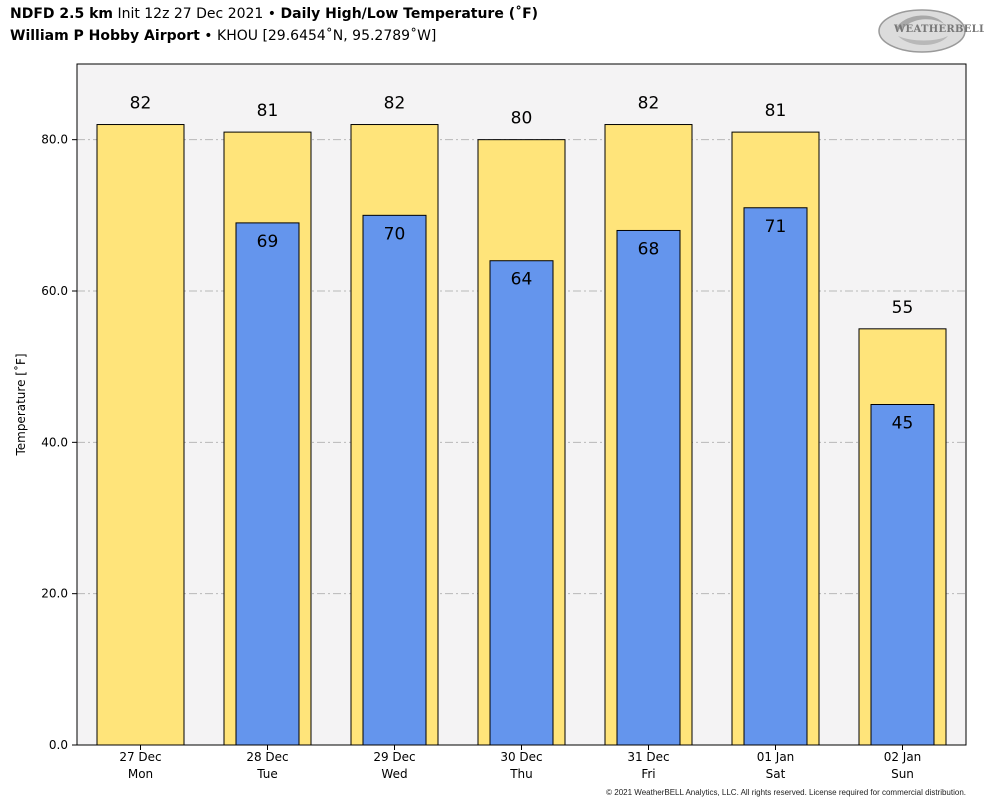 The height and width of the screenshot is (808, 984). What do you see at coordinates (61, 14) in the screenshot?
I see `model-name: NDFD 2.5 km` at bounding box center [61, 14].